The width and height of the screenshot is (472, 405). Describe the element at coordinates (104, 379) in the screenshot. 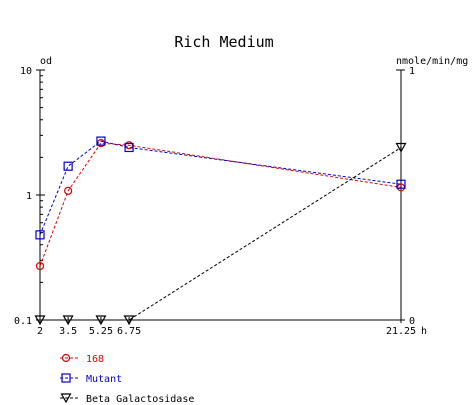

I see `legend-label: Mutant` at that location.